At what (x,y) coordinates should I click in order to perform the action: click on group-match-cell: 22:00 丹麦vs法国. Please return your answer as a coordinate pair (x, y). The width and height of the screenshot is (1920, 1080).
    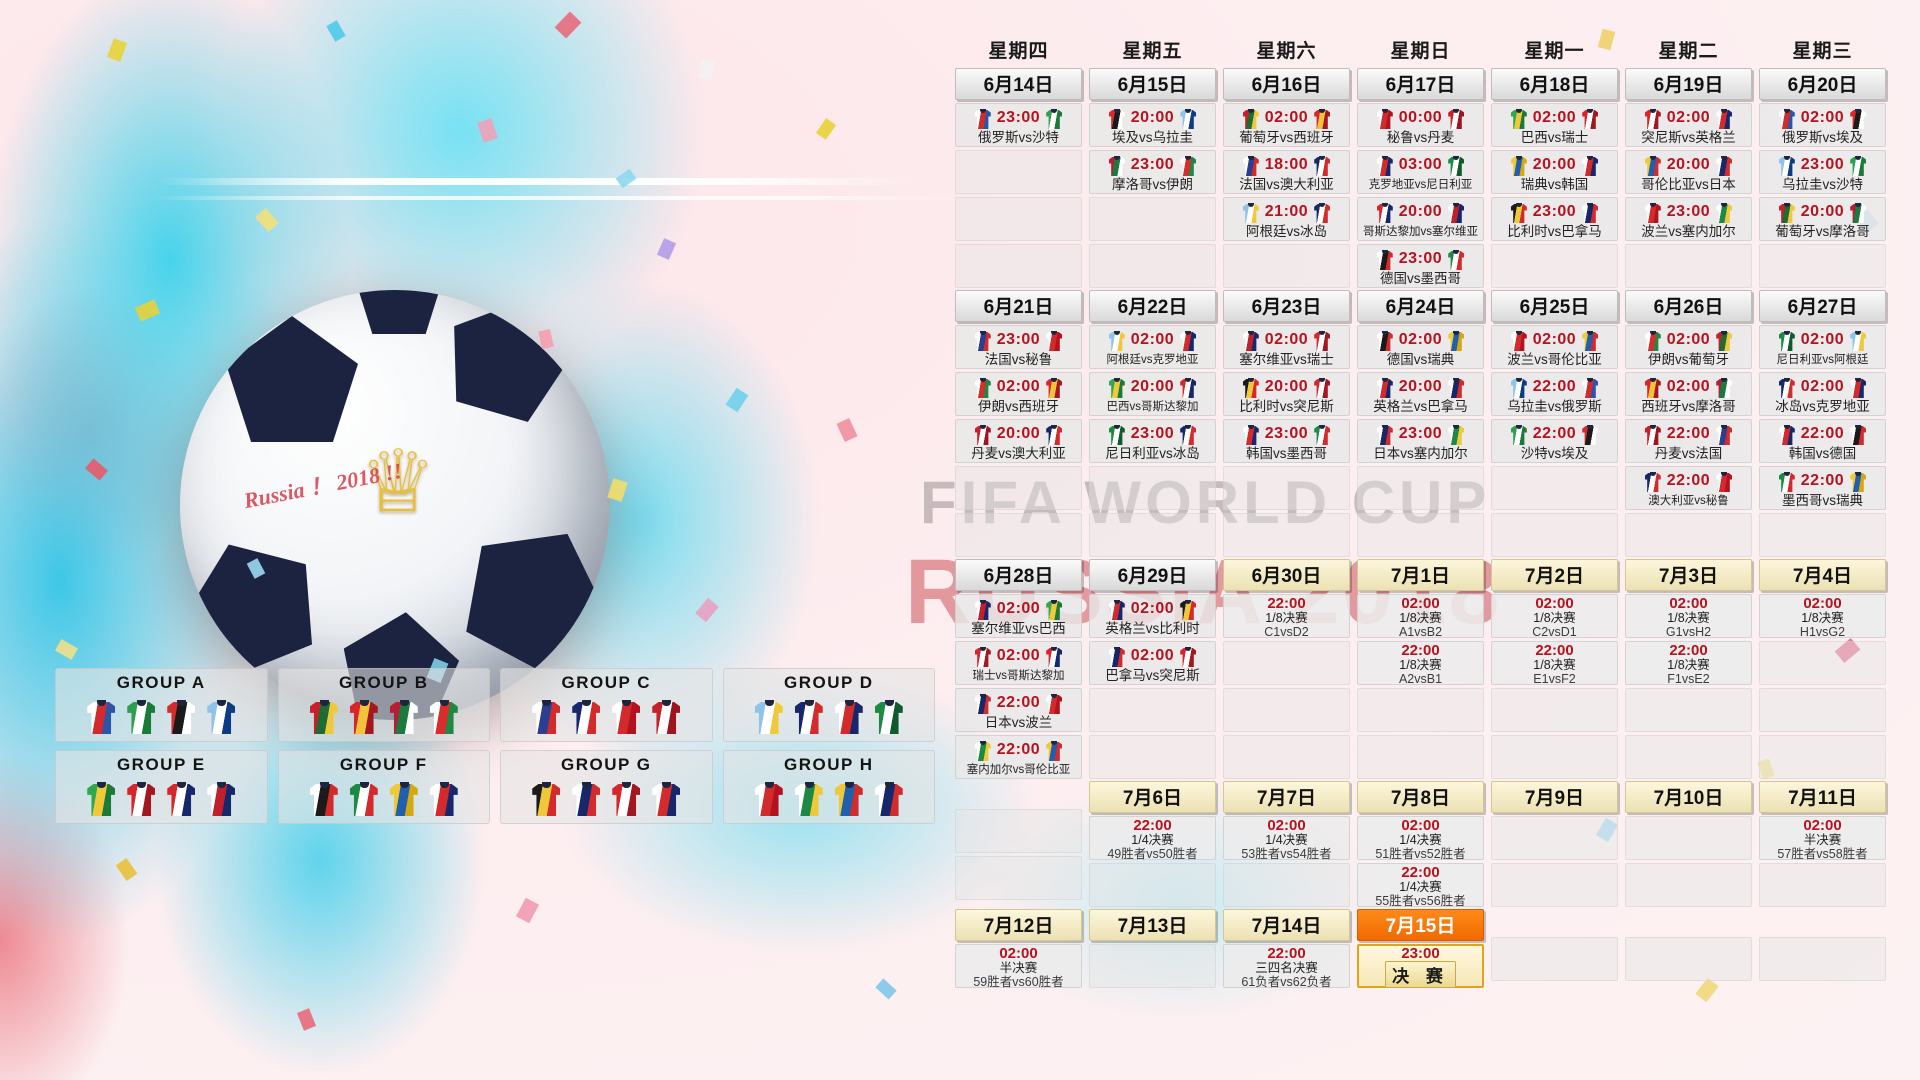
    Looking at the image, I should click on (1688, 441).